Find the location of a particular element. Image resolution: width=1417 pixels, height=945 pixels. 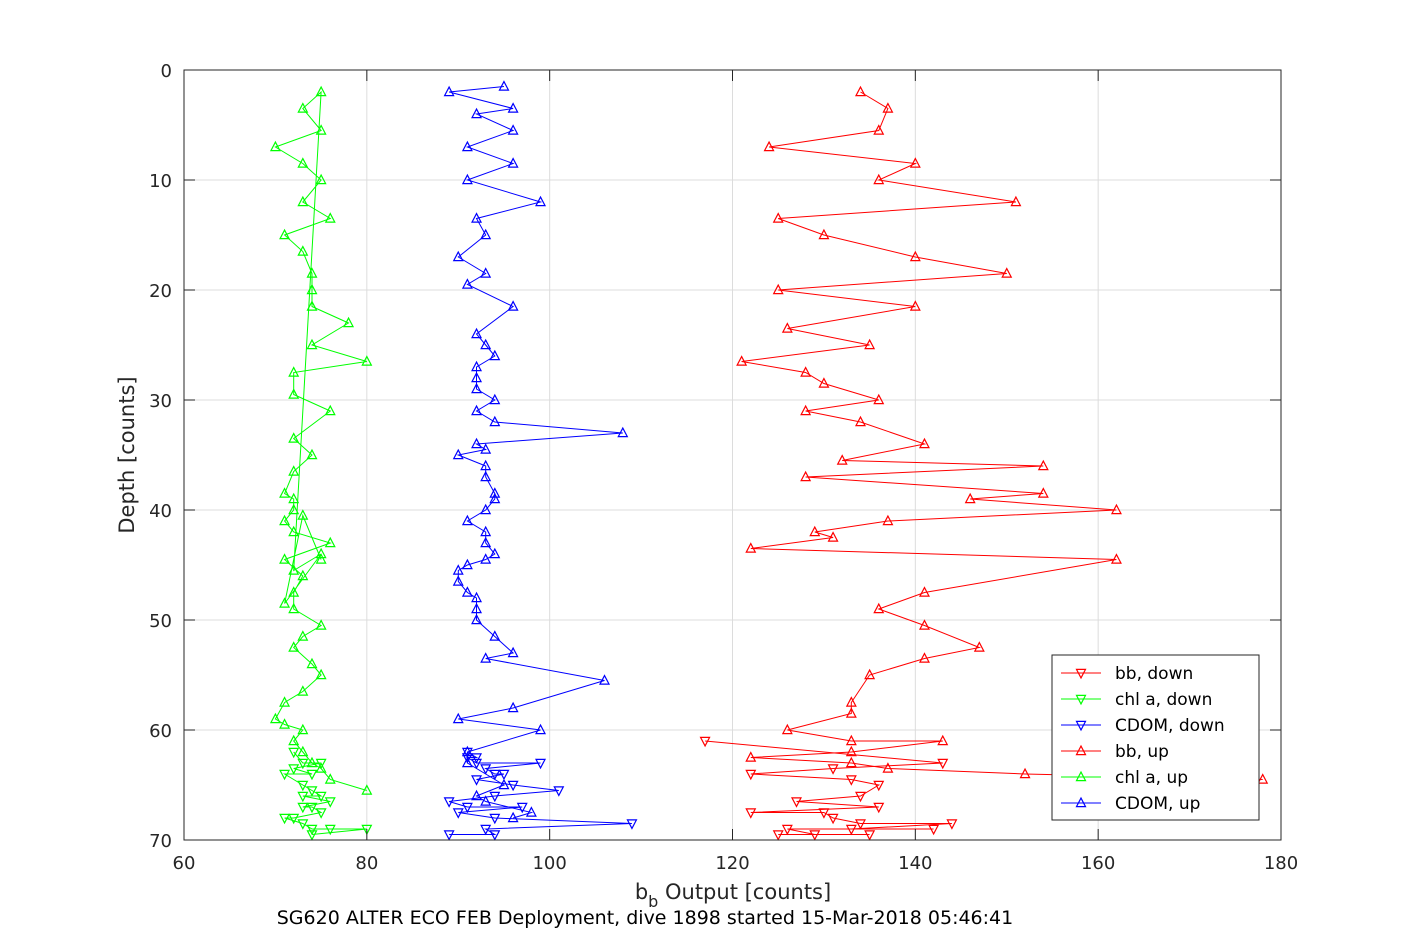

y-tick-label: 20 is located at coordinates (160, 291).